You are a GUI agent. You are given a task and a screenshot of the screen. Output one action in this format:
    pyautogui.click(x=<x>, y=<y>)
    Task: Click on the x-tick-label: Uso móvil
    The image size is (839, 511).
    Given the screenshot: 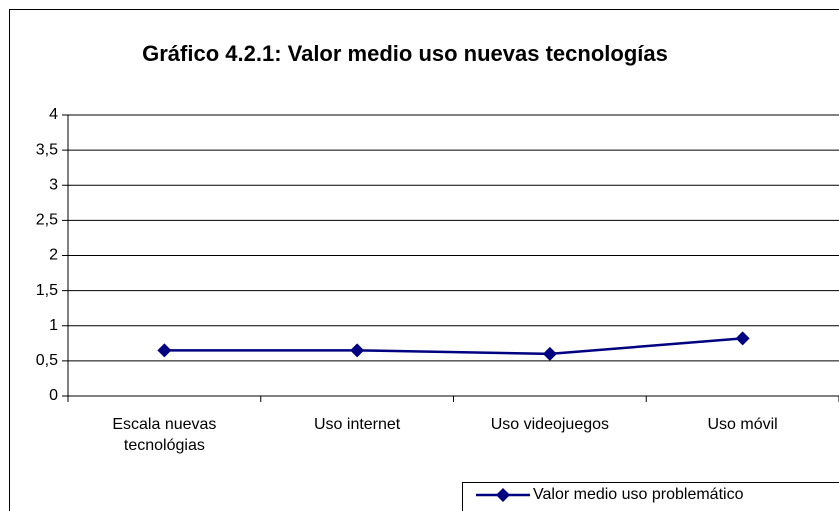 What is the action you would take?
    pyautogui.click(x=742, y=424)
    